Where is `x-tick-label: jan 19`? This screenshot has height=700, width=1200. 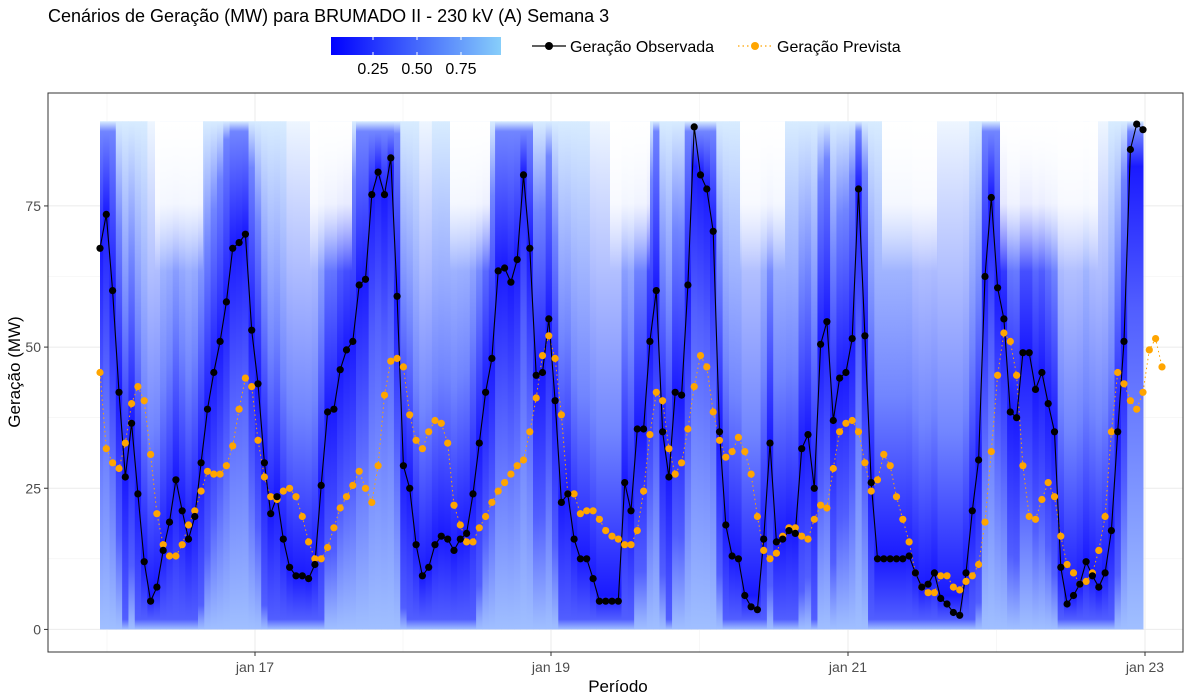 x-tick-label: jan 19 is located at coordinates (550, 667).